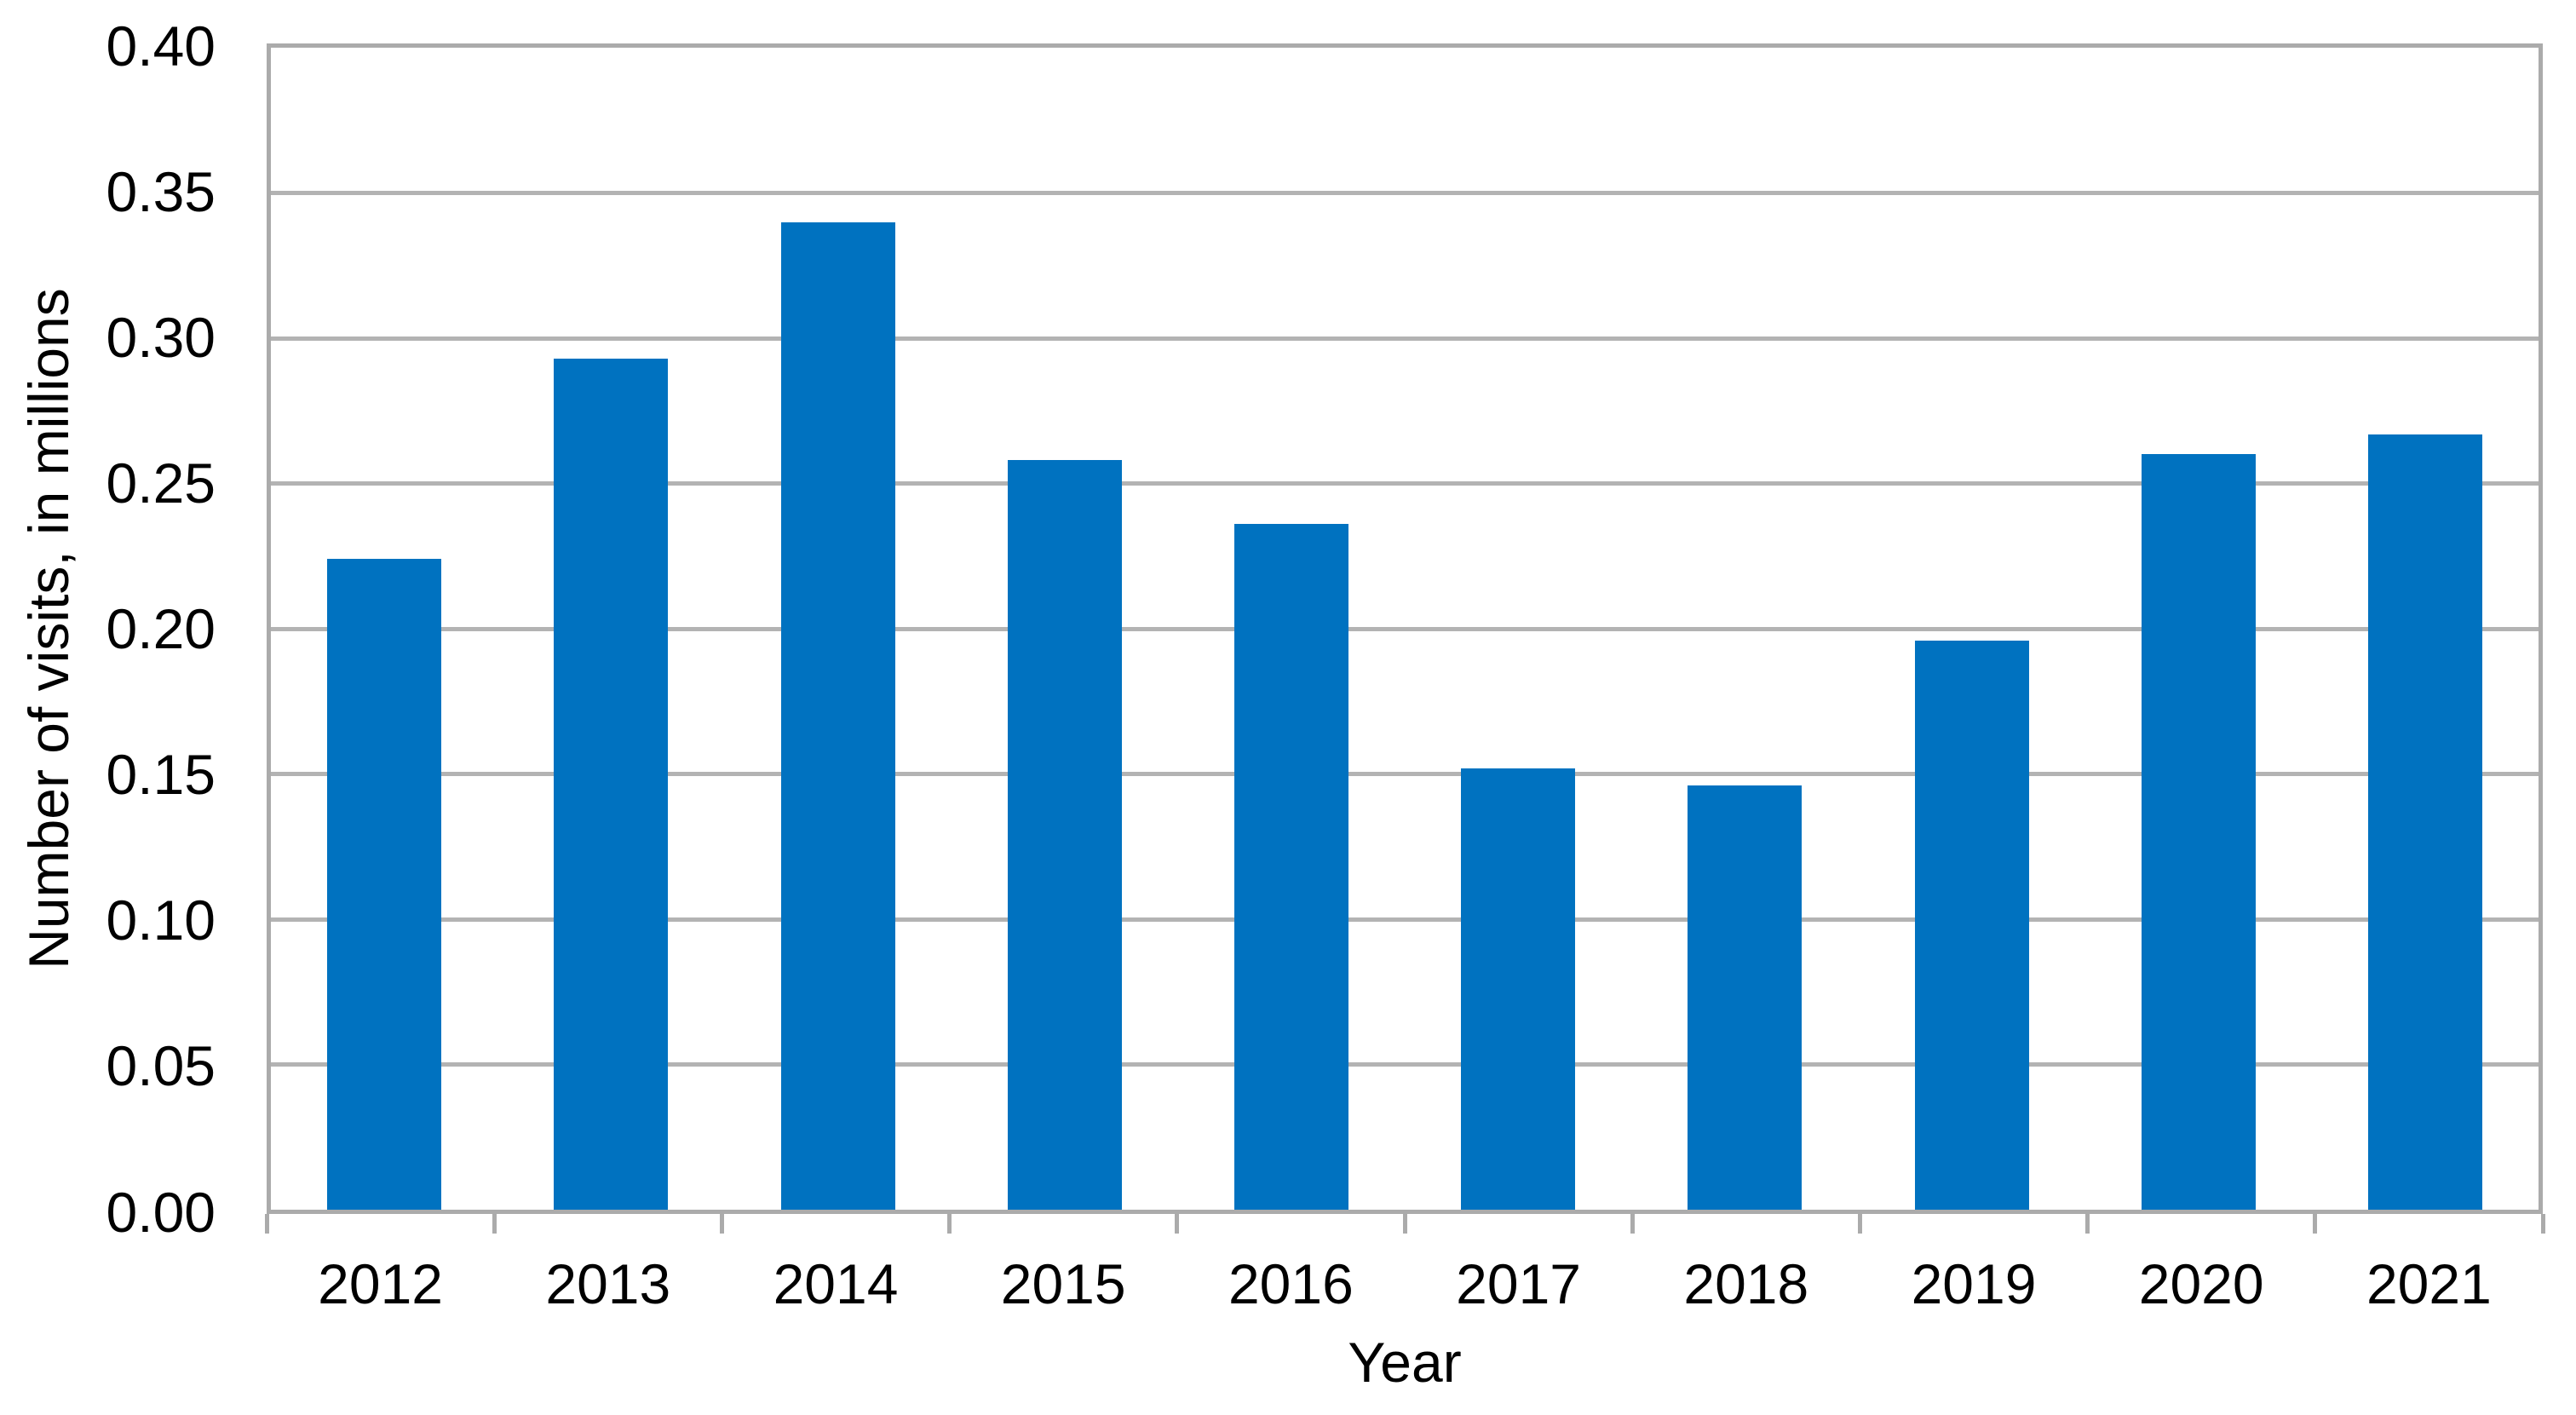 This screenshot has width=2576, height=1415. I want to click on bar-2014, so click(838, 715).